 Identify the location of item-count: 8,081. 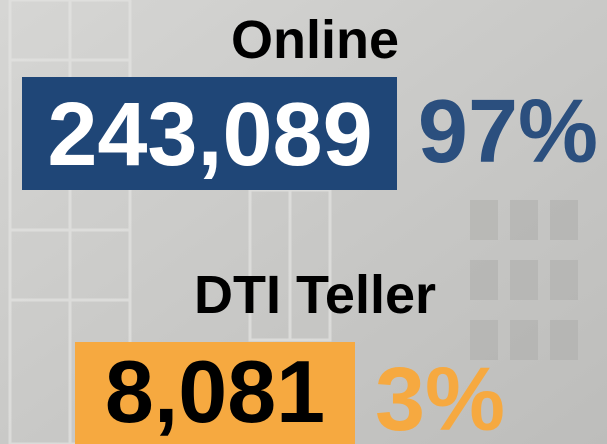
(215, 391).